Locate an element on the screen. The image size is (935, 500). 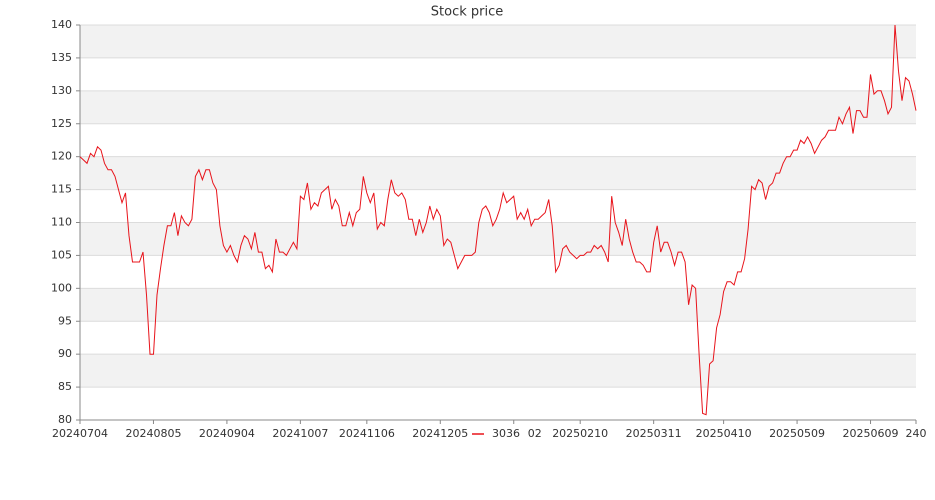
y-tick-label: 85 is located at coordinates (65, 386).